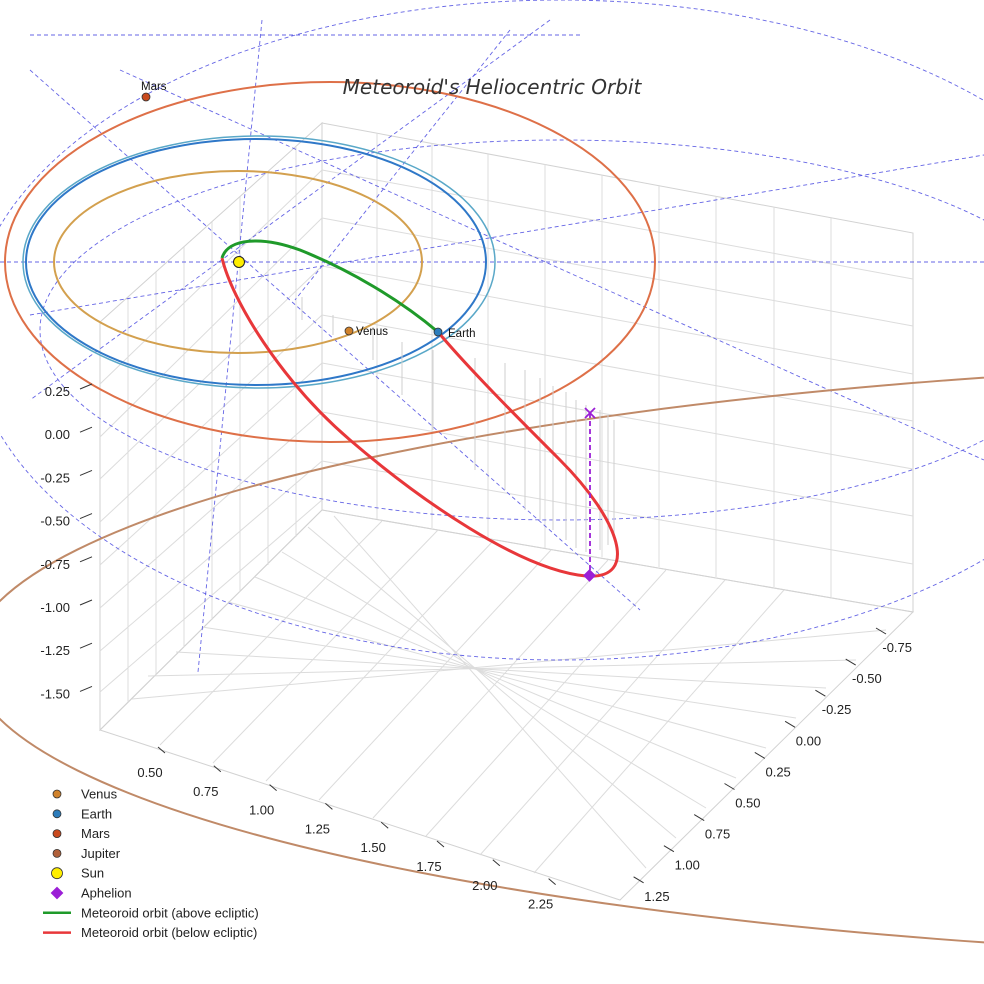 This screenshot has height=984, width=984. I want to click on bodies: Mars Venus Earth, so click(308, 210).